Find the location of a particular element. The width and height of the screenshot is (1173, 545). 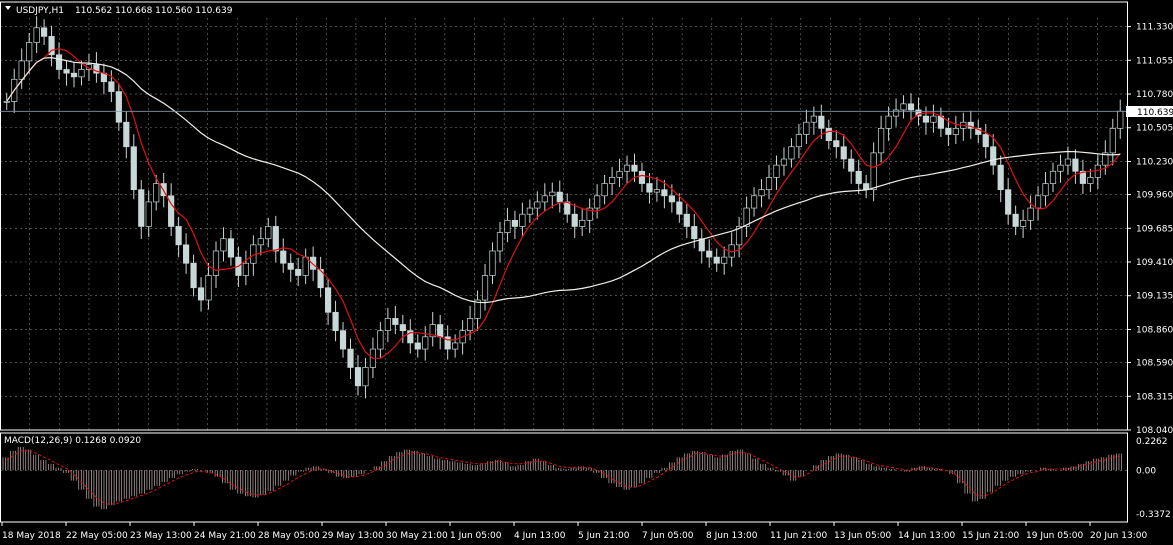

y-tick-label: 109.960 is located at coordinates (1154, 196).